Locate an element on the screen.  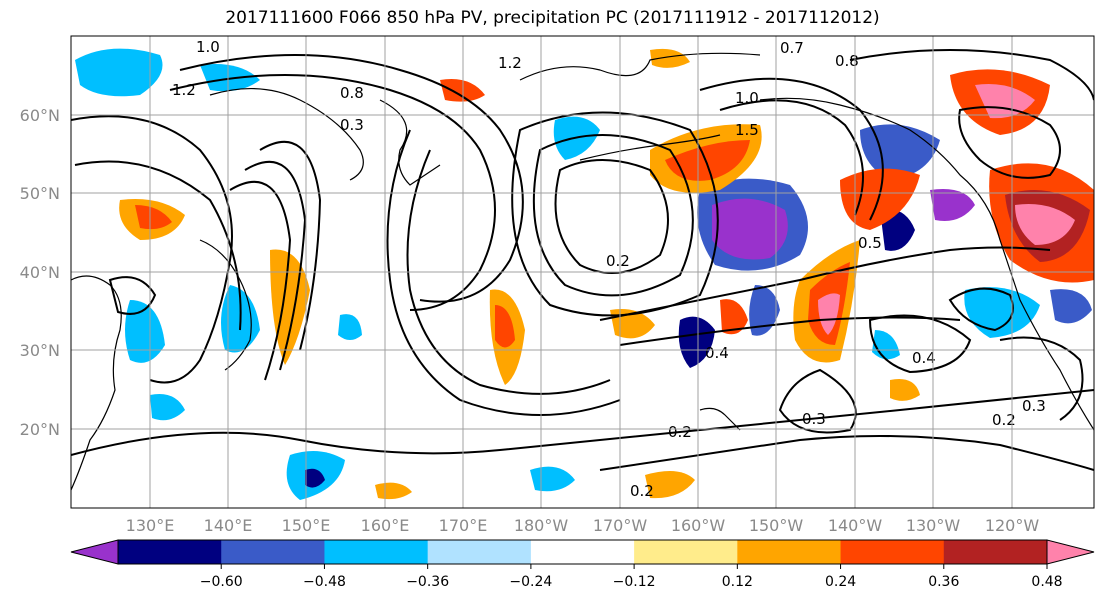
colorbar-tick-label: 0.12 is located at coordinates (737, 582).